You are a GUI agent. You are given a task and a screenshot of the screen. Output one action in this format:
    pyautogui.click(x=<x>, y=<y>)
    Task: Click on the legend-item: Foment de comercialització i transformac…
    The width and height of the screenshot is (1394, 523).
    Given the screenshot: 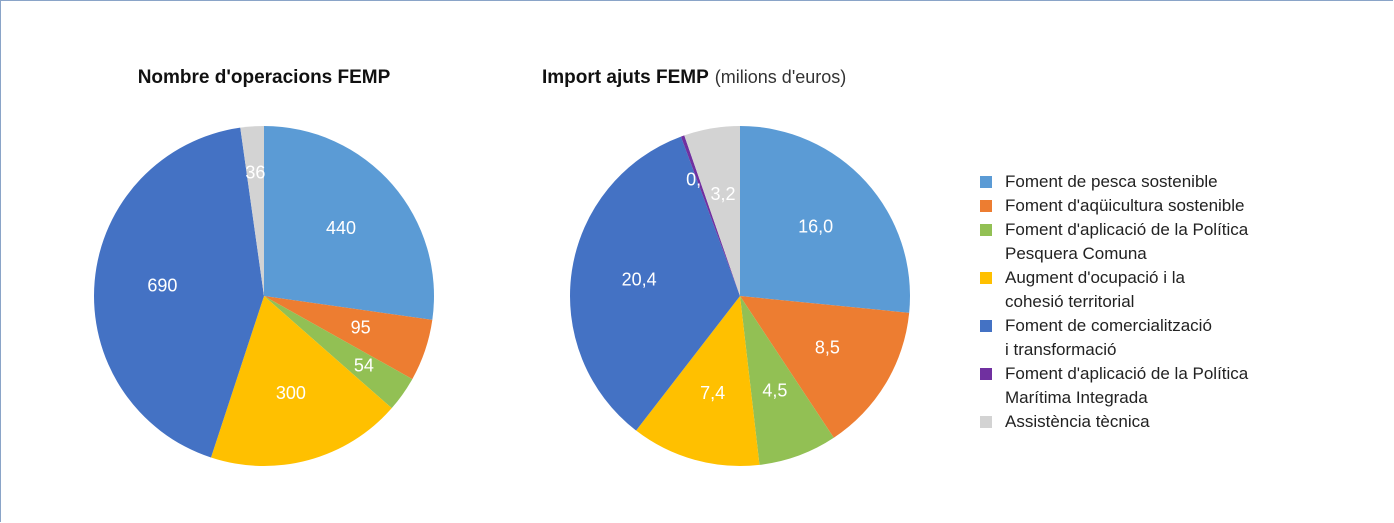 What is the action you would take?
    pyautogui.click(x=1130, y=338)
    